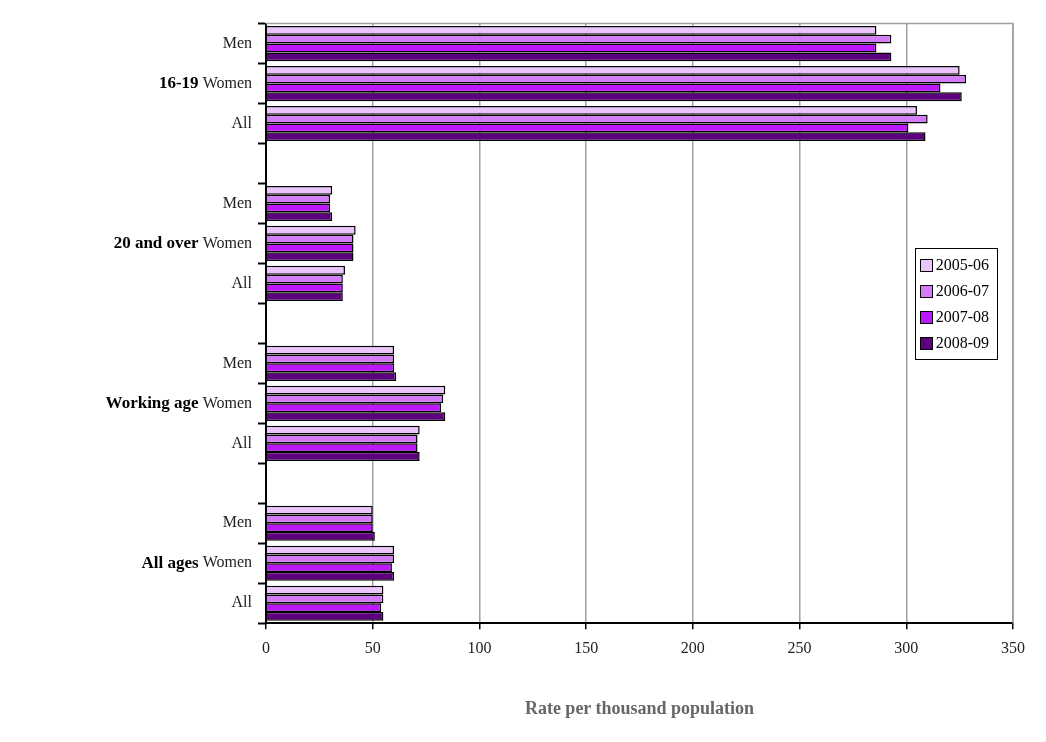 This screenshot has width=1046, height=742. Describe the element at coordinates (962, 265) in the screenshot. I see `legend-label: 2005-06` at that location.